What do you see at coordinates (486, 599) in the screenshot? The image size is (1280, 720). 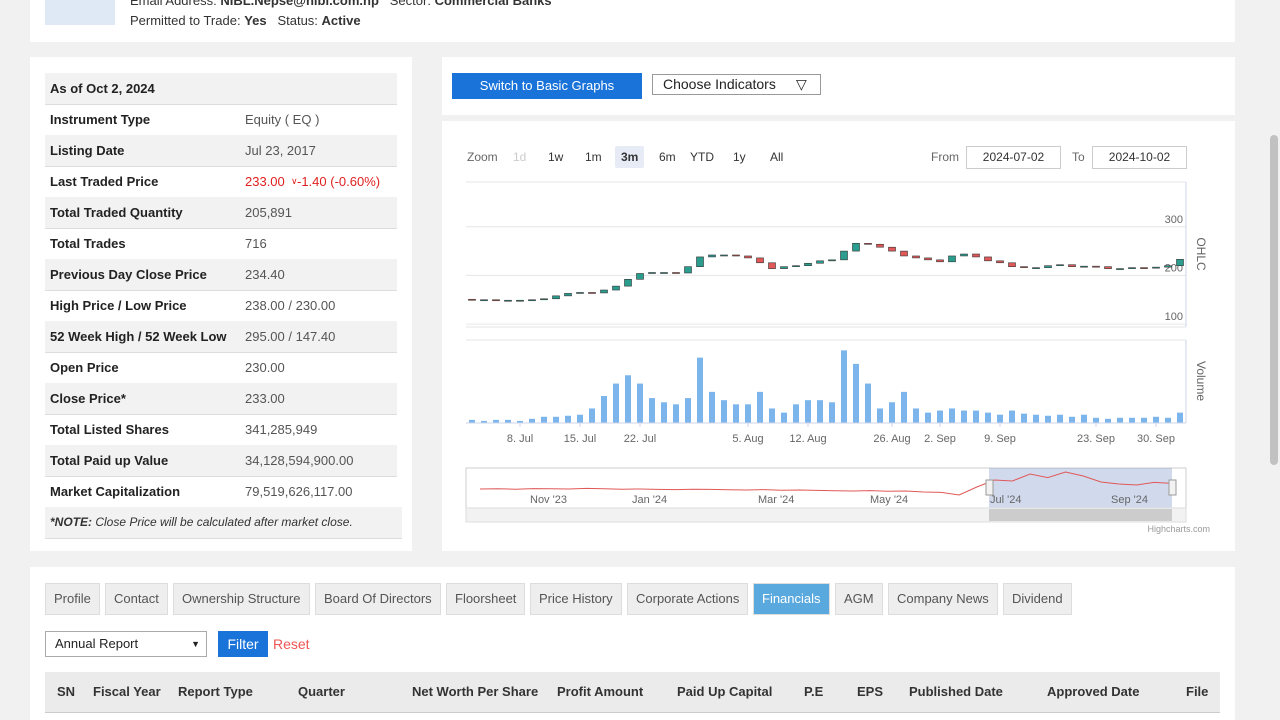 I see `tab: Floorsheet` at bounding box center [486, 599].